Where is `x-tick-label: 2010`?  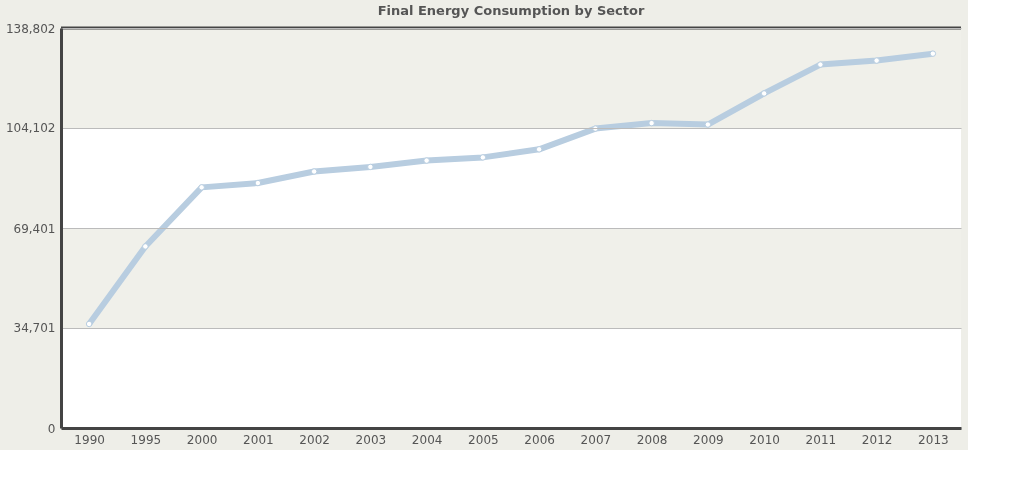
x-tick-label: 2010 is located at coordinates (764, 439).